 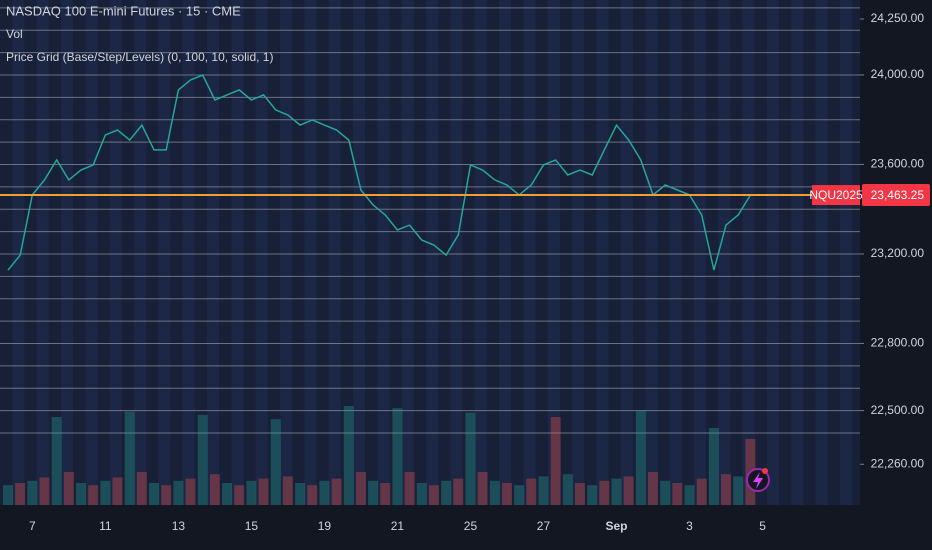 What do you see at coordinates (544, 526) in the screenshot?
I see `x-tick-label: 27` at bounding box center [544, 526].